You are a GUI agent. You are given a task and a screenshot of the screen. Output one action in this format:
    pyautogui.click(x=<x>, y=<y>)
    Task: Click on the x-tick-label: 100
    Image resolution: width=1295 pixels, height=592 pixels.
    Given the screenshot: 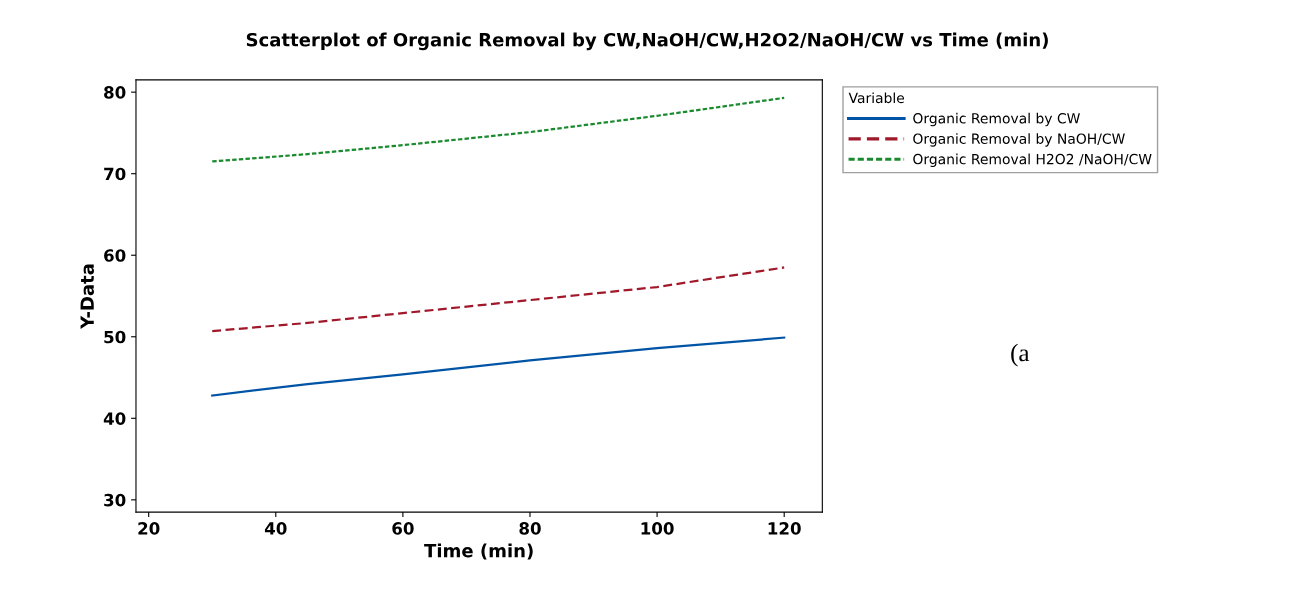 What is the action you would take?
    pyautogui.click(x=657, y=528)
    